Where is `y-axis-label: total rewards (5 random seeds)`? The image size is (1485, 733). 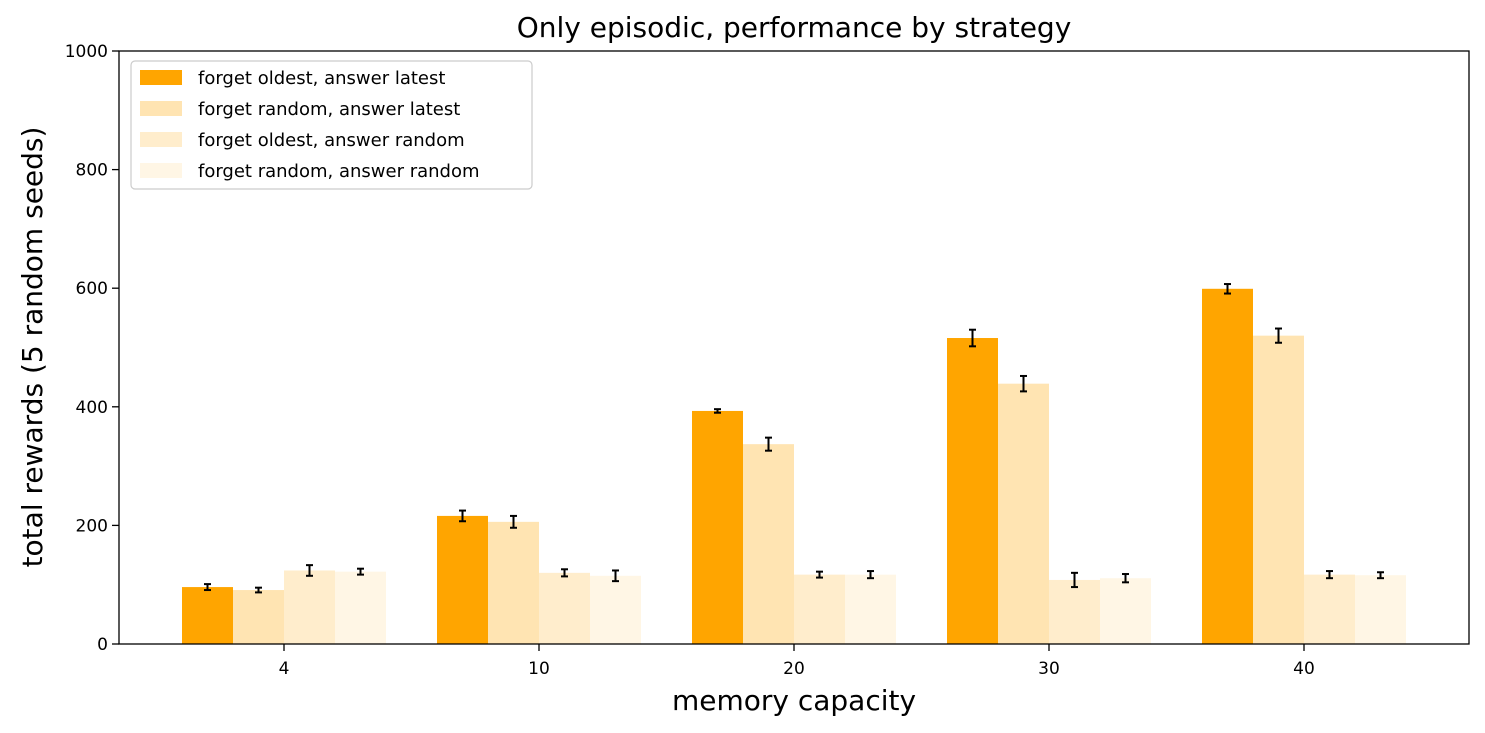 y-axis-label: total rewards (5 random seeds) is located at coordinates (32, 347).